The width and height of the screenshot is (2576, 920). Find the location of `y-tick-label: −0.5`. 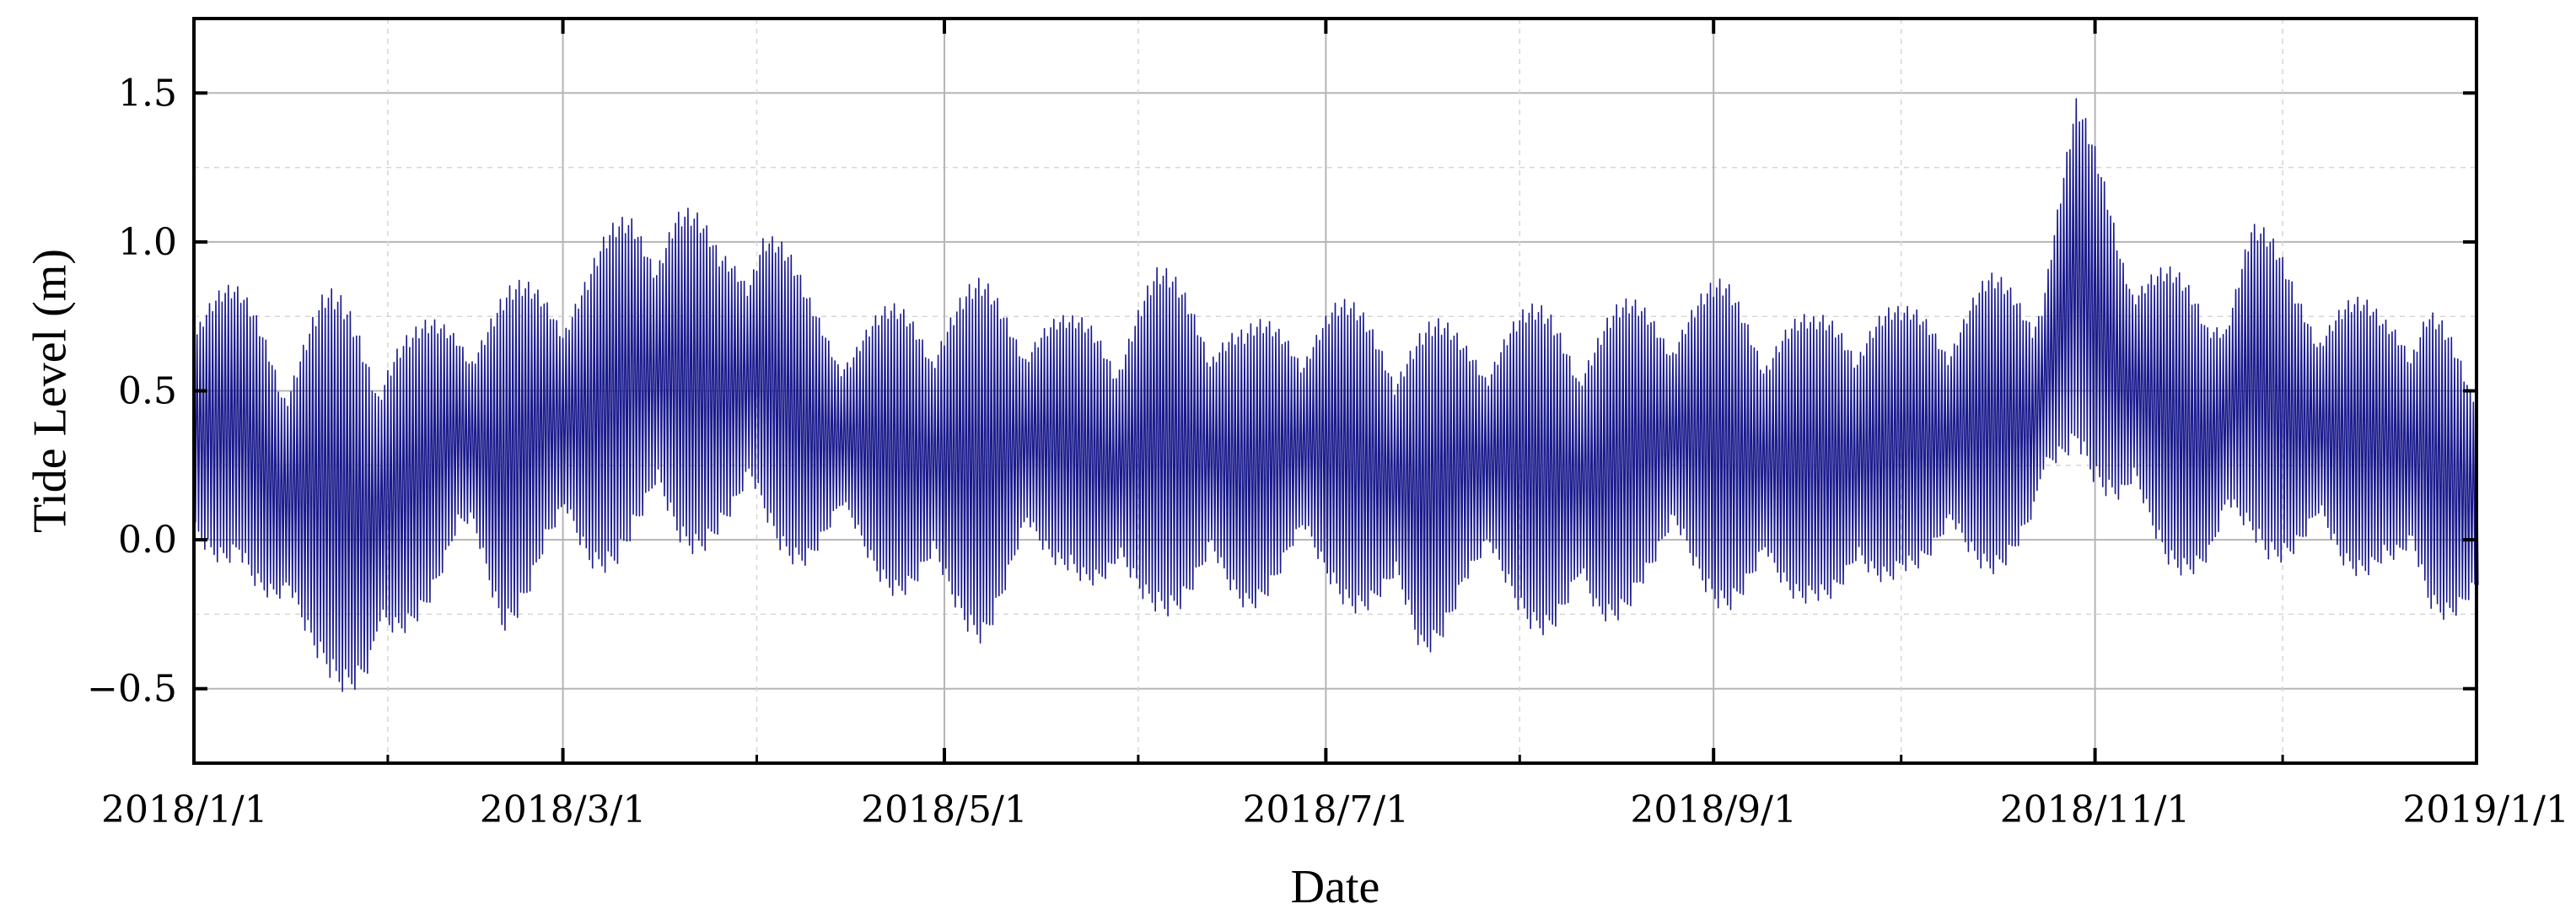

y-tick-label: −0.5 is located at coordinates (132, 690).